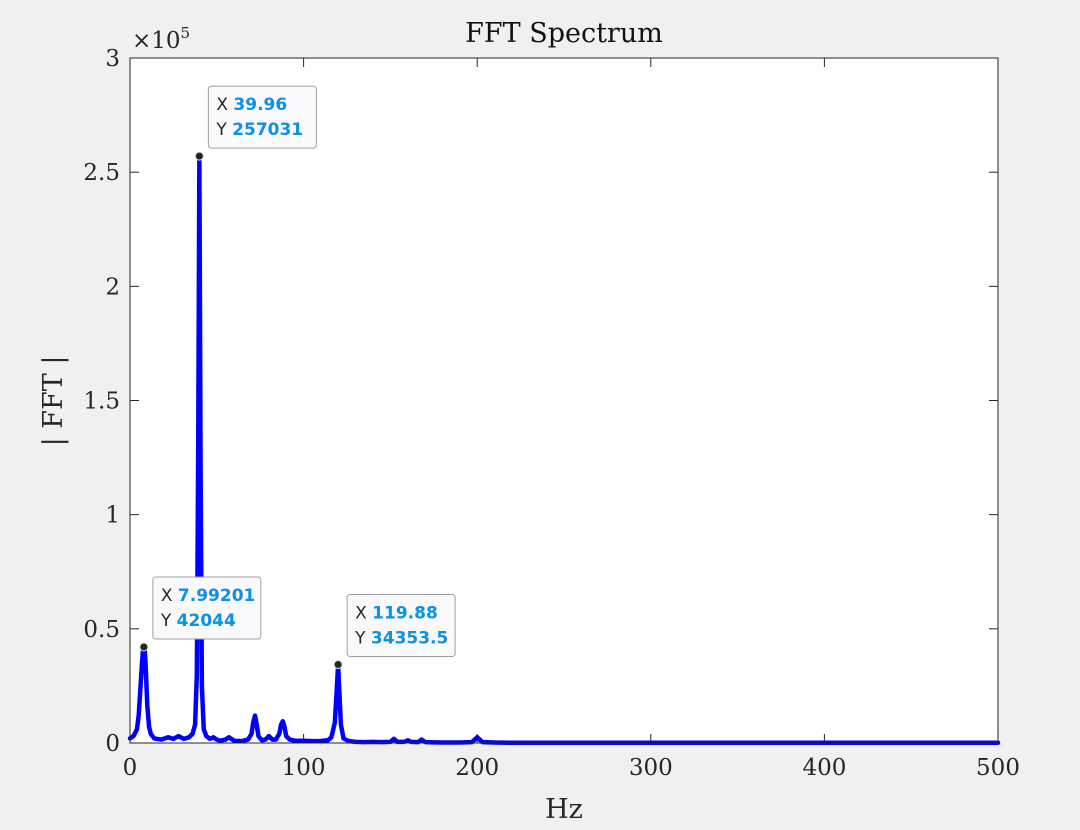 The height and width of the screenshot is (830, 1080). What do you see at coordinates (216, 596) in the screenshot?
I see `data-tip-x-value: 7.99201` at bounding box center [216, 596].